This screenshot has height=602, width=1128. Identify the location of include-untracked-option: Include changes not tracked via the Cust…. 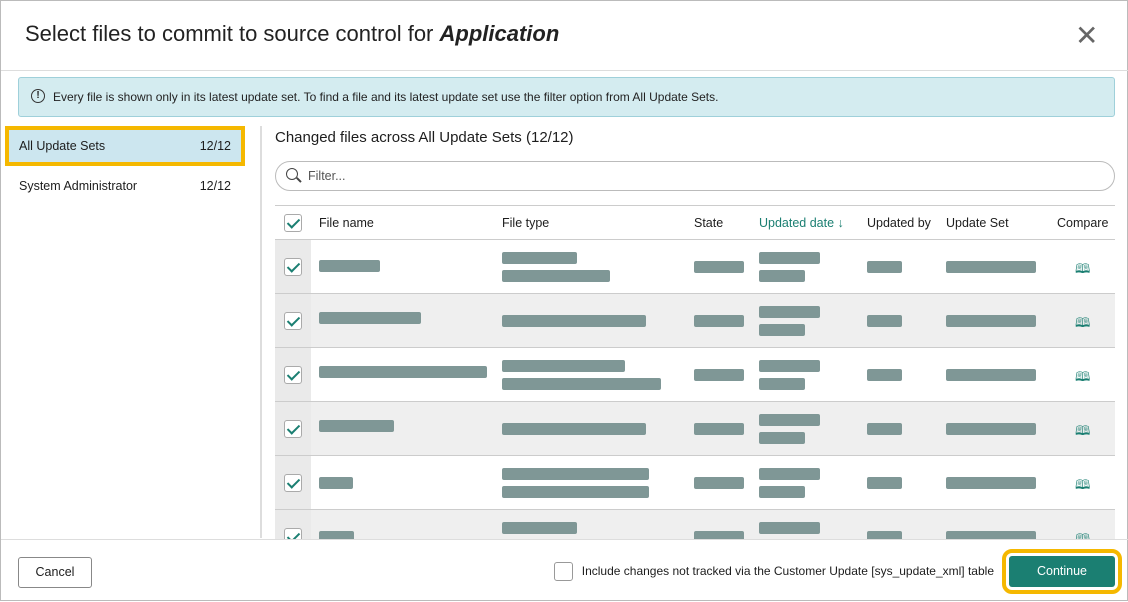
(773, 571).